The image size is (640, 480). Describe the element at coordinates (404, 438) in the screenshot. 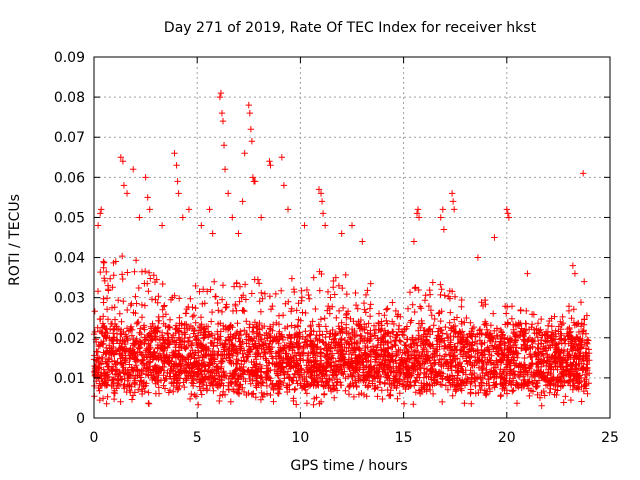

I see `x-tick-label: 15` at that location.